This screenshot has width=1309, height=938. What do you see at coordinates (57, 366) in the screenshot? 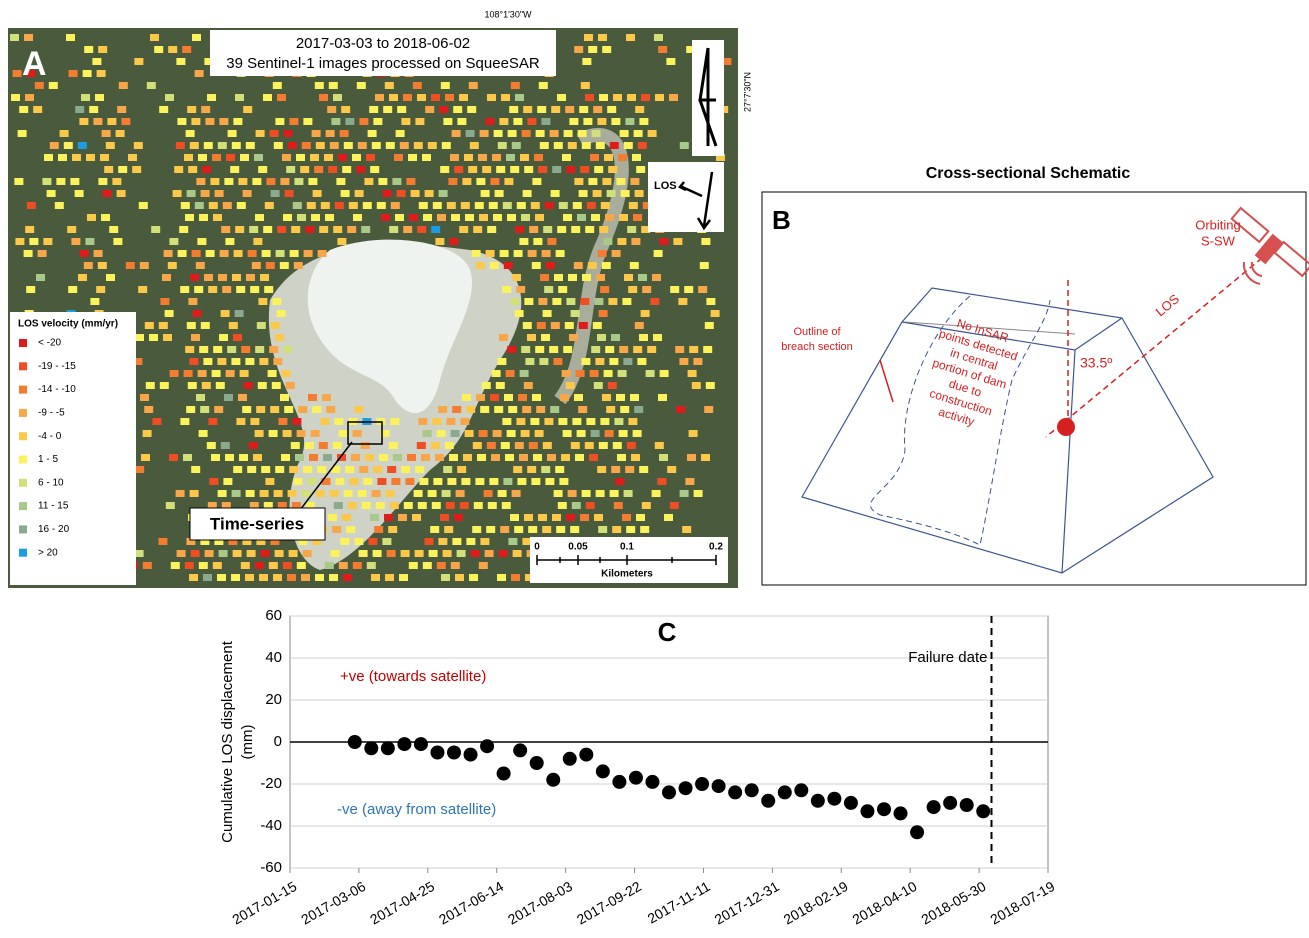
I see `legend-label: -19 - -15` at bounding box center [57, 366].